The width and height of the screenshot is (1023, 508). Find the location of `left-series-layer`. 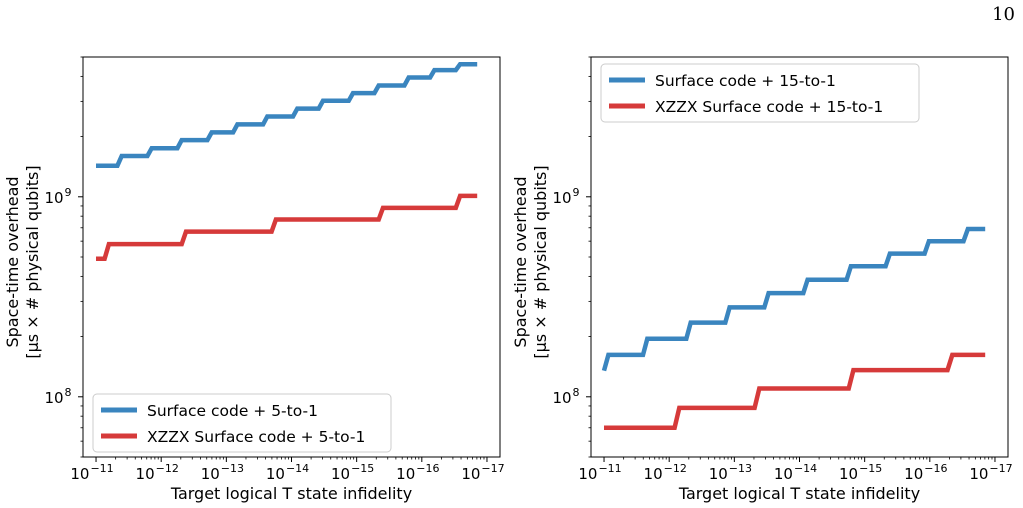

left-series-layer is located at coordinates (287, 161).